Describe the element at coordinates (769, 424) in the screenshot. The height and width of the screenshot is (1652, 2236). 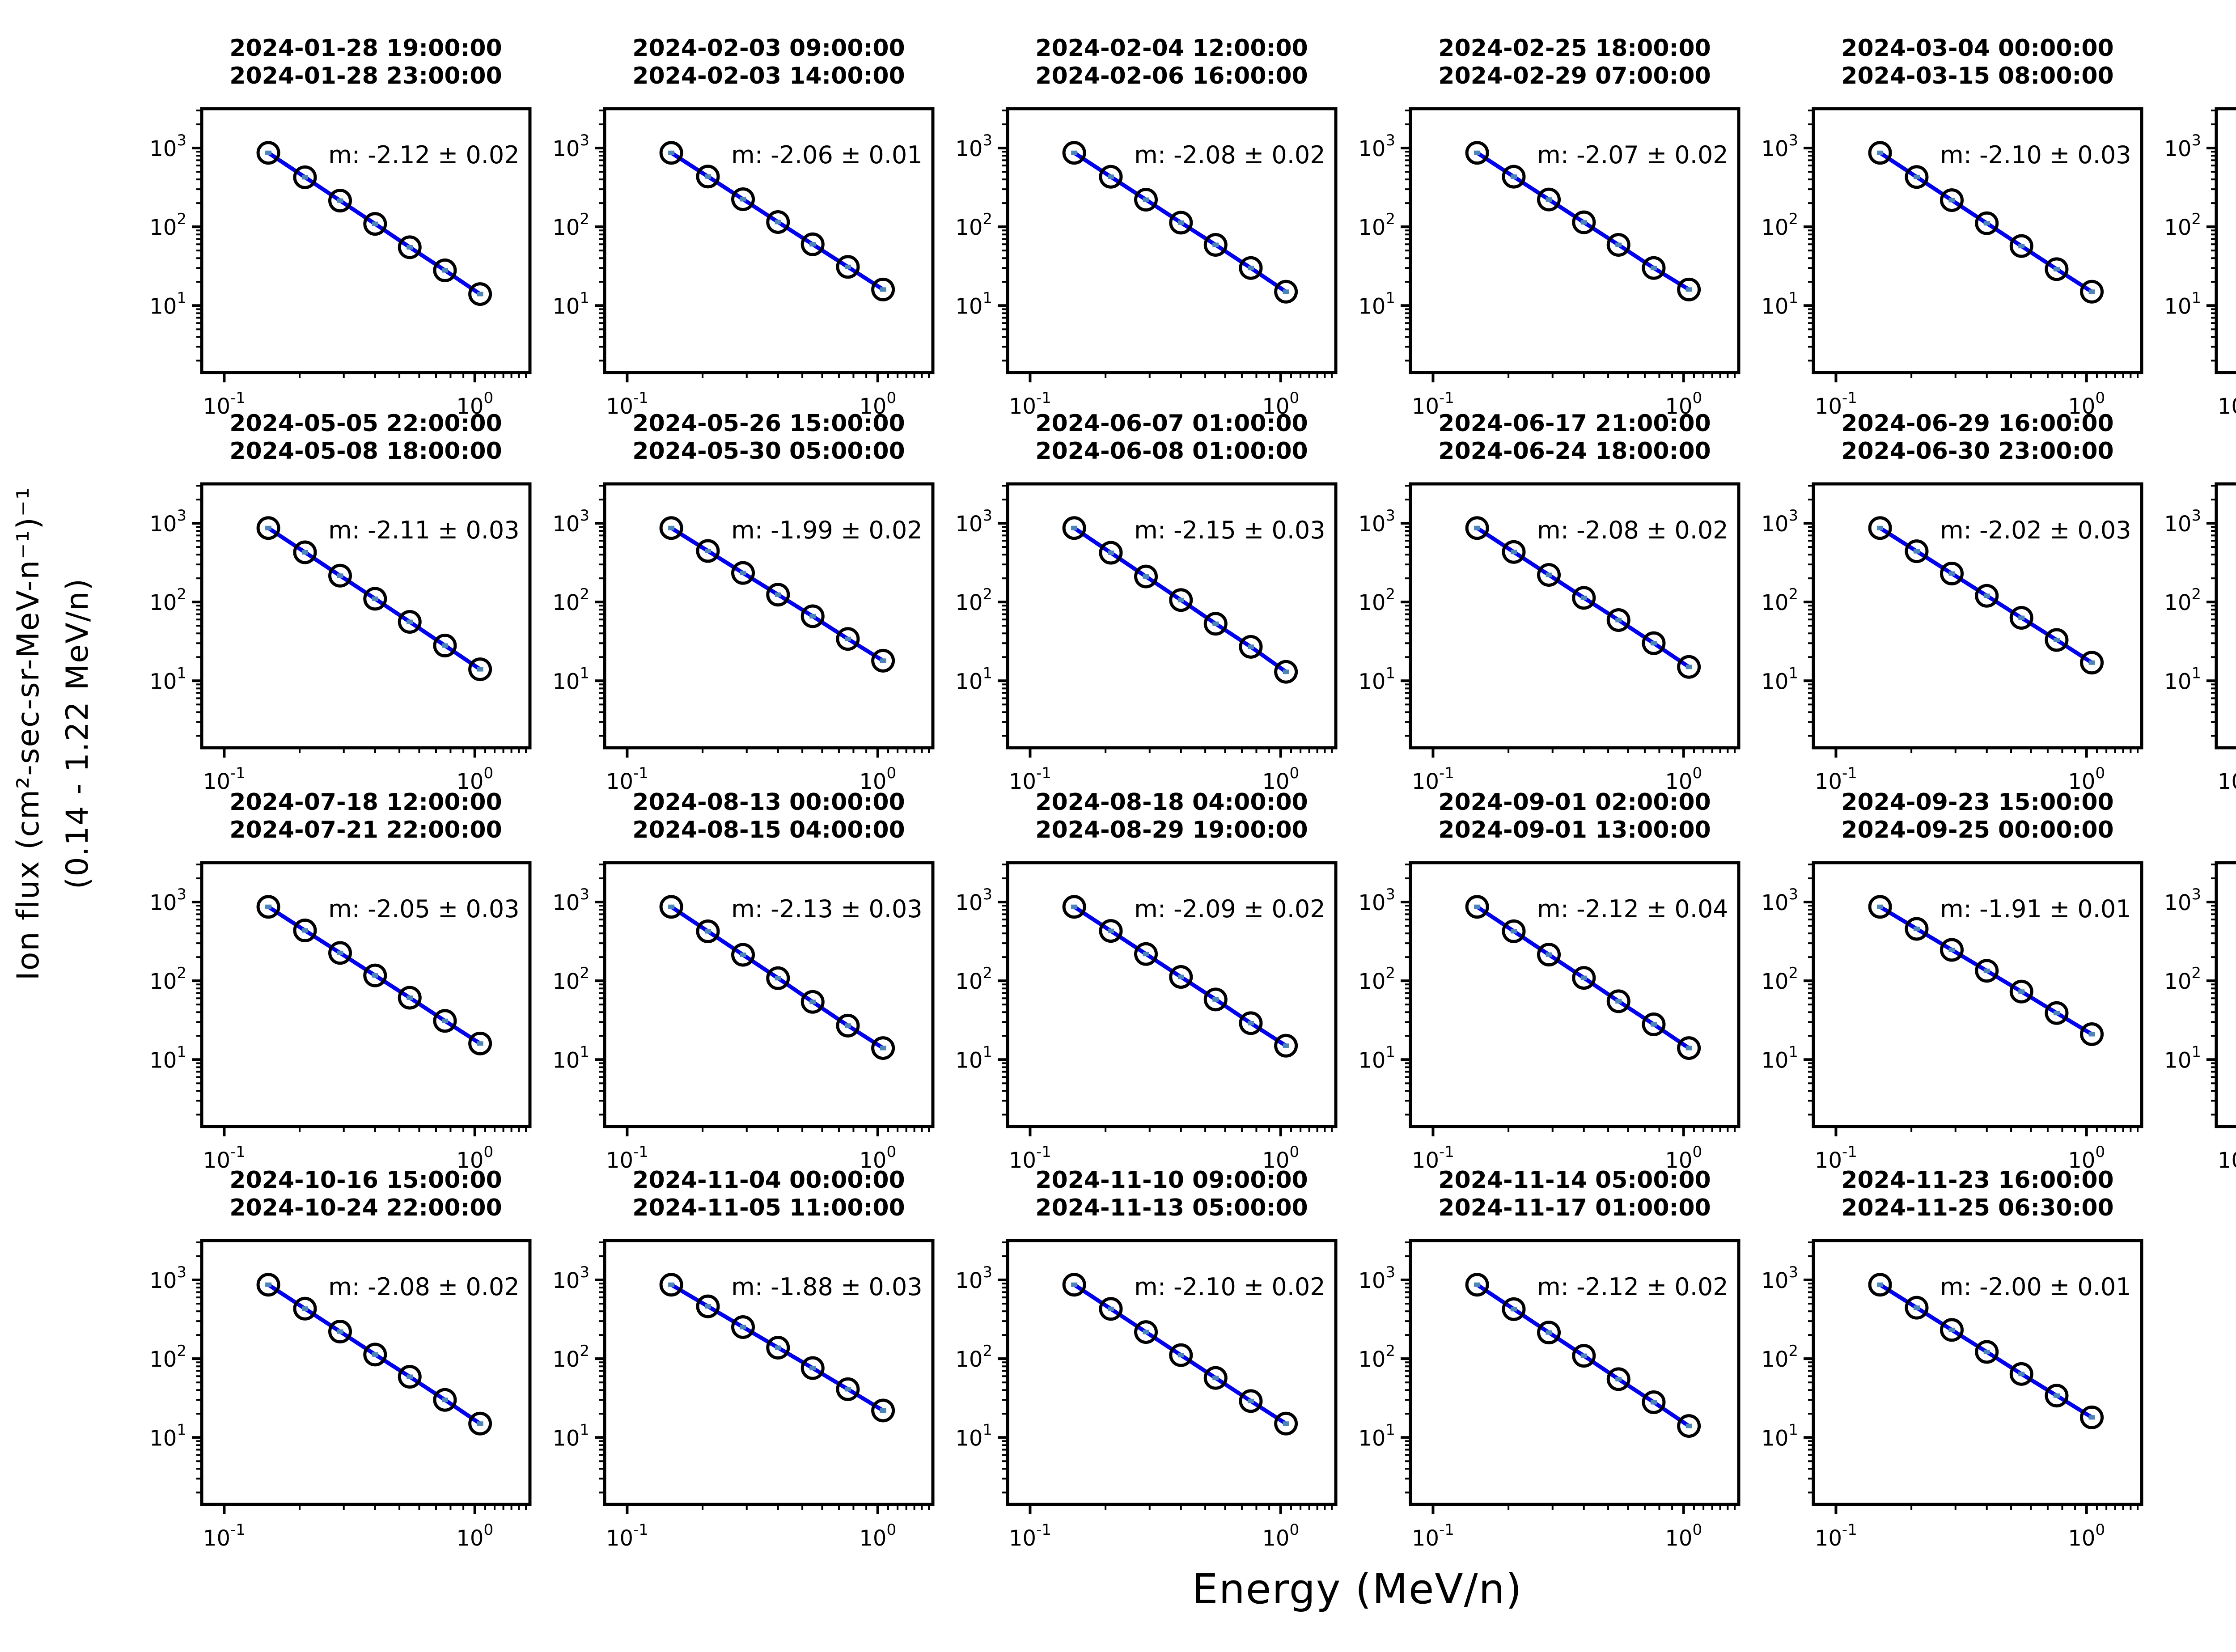
I see `panel-title-start: 2024-05-26 15:00:00` at that location.